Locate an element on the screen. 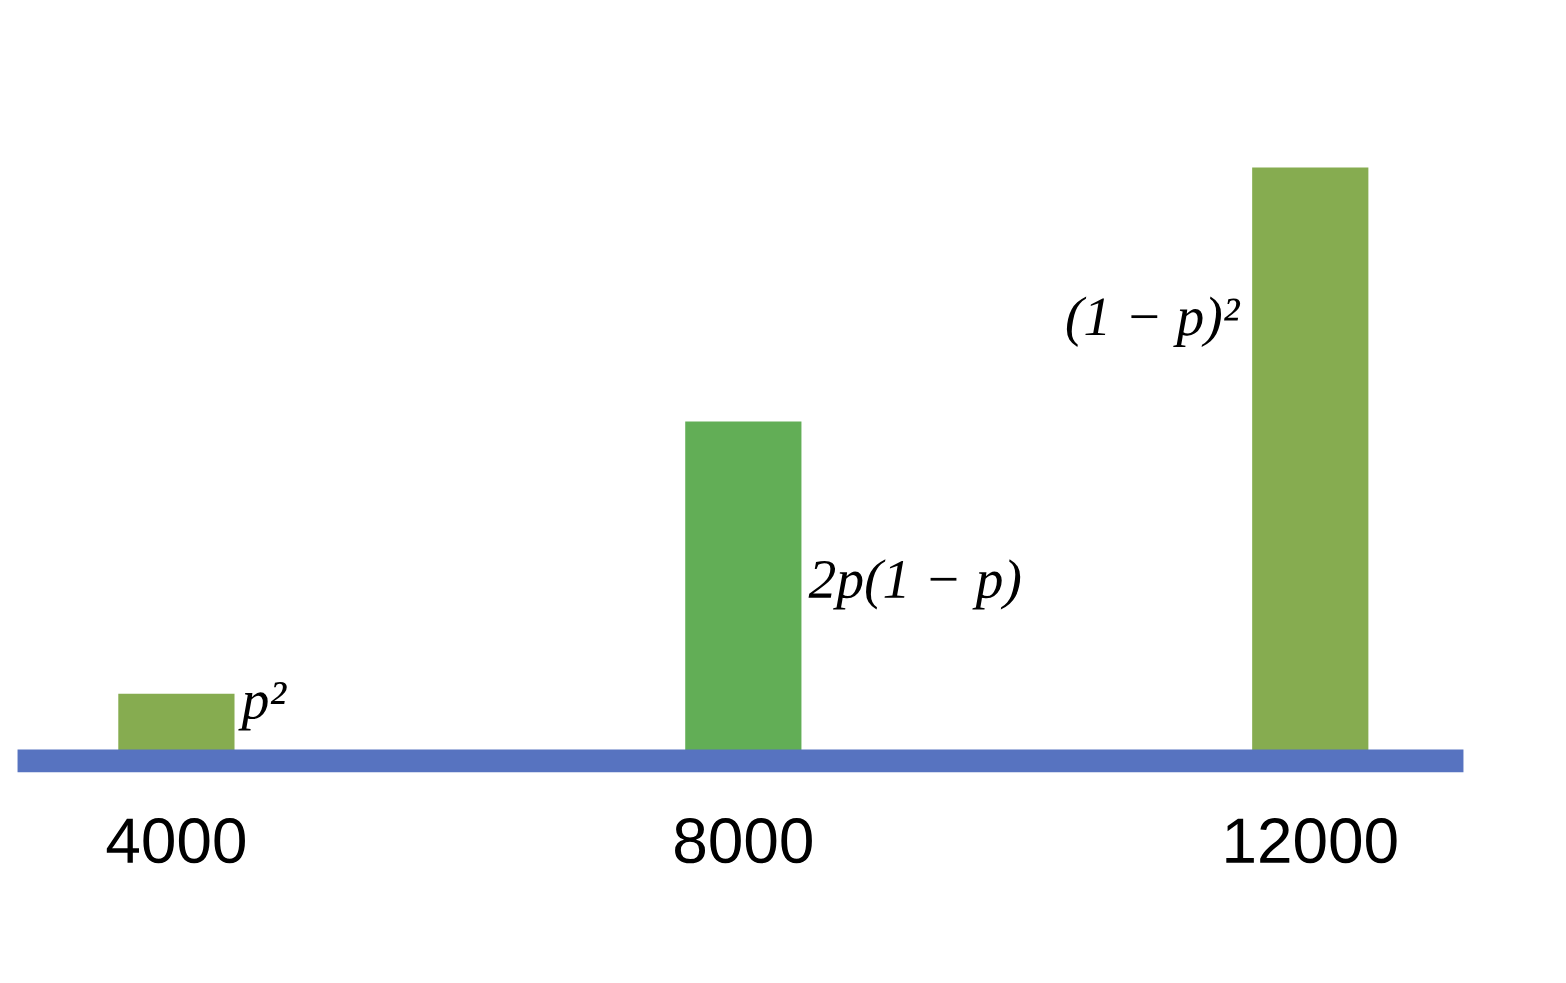 The width and height of the screenshot is (1566, 983). x-tick-label: 8000 is located at coordinates (743, 841).